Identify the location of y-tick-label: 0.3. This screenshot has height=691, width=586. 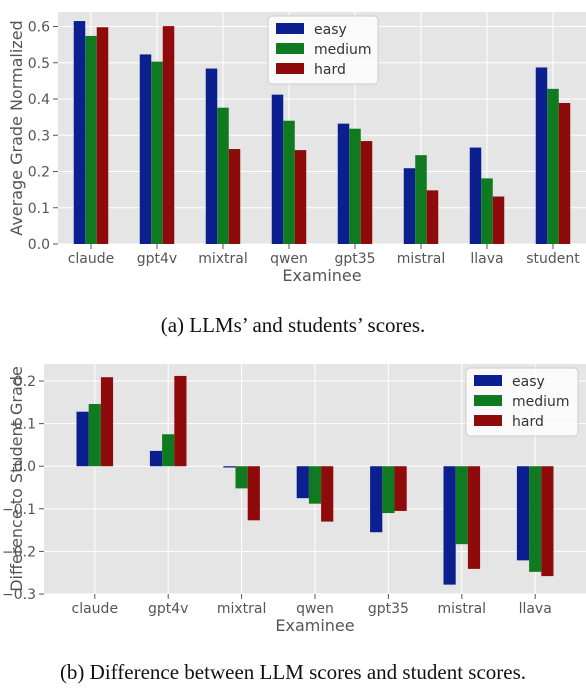
(39, 136).